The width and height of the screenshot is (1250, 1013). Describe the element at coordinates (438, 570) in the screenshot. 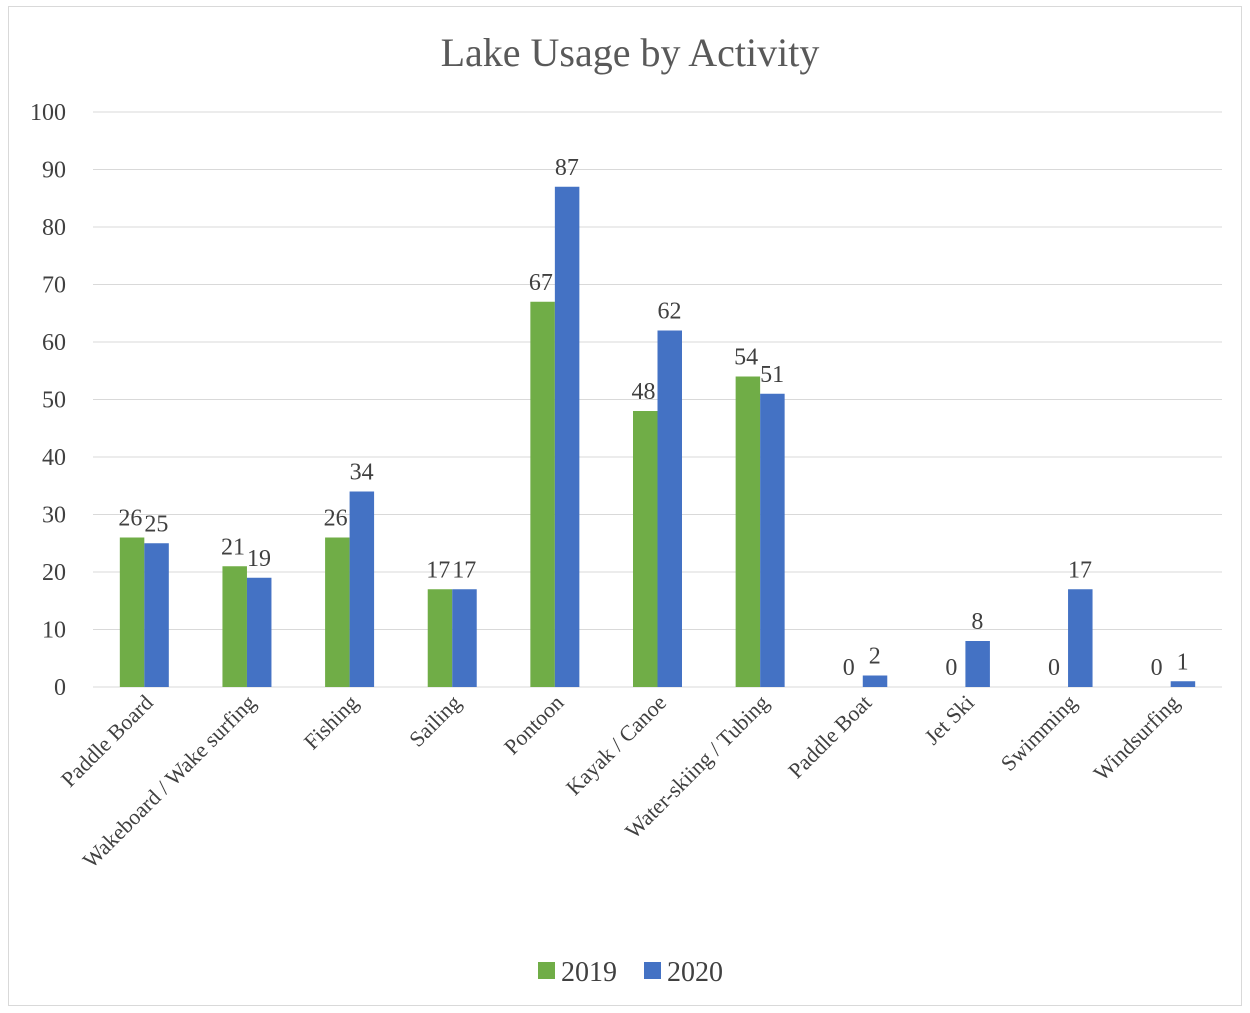

I see `data-label-2019: 17` at that location.